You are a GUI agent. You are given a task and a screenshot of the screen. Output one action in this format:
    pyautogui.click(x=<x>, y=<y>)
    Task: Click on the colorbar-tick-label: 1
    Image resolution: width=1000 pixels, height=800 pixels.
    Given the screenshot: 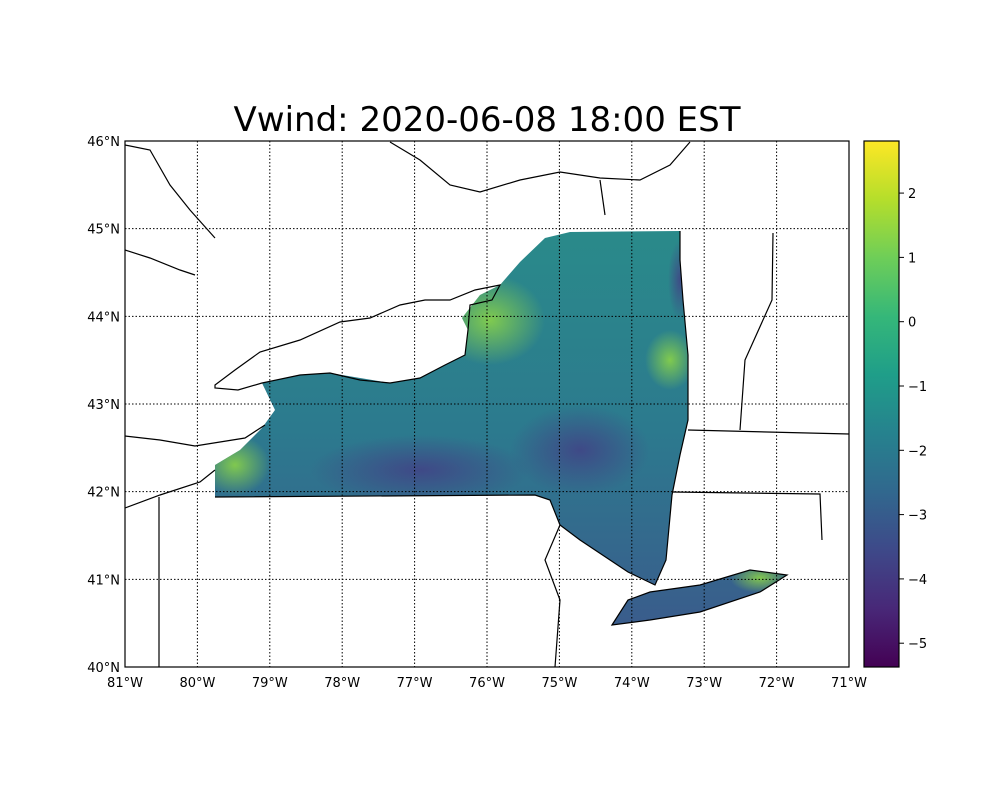 What is the action you would take?
    pyautogui.click(x=912, y=258)
    